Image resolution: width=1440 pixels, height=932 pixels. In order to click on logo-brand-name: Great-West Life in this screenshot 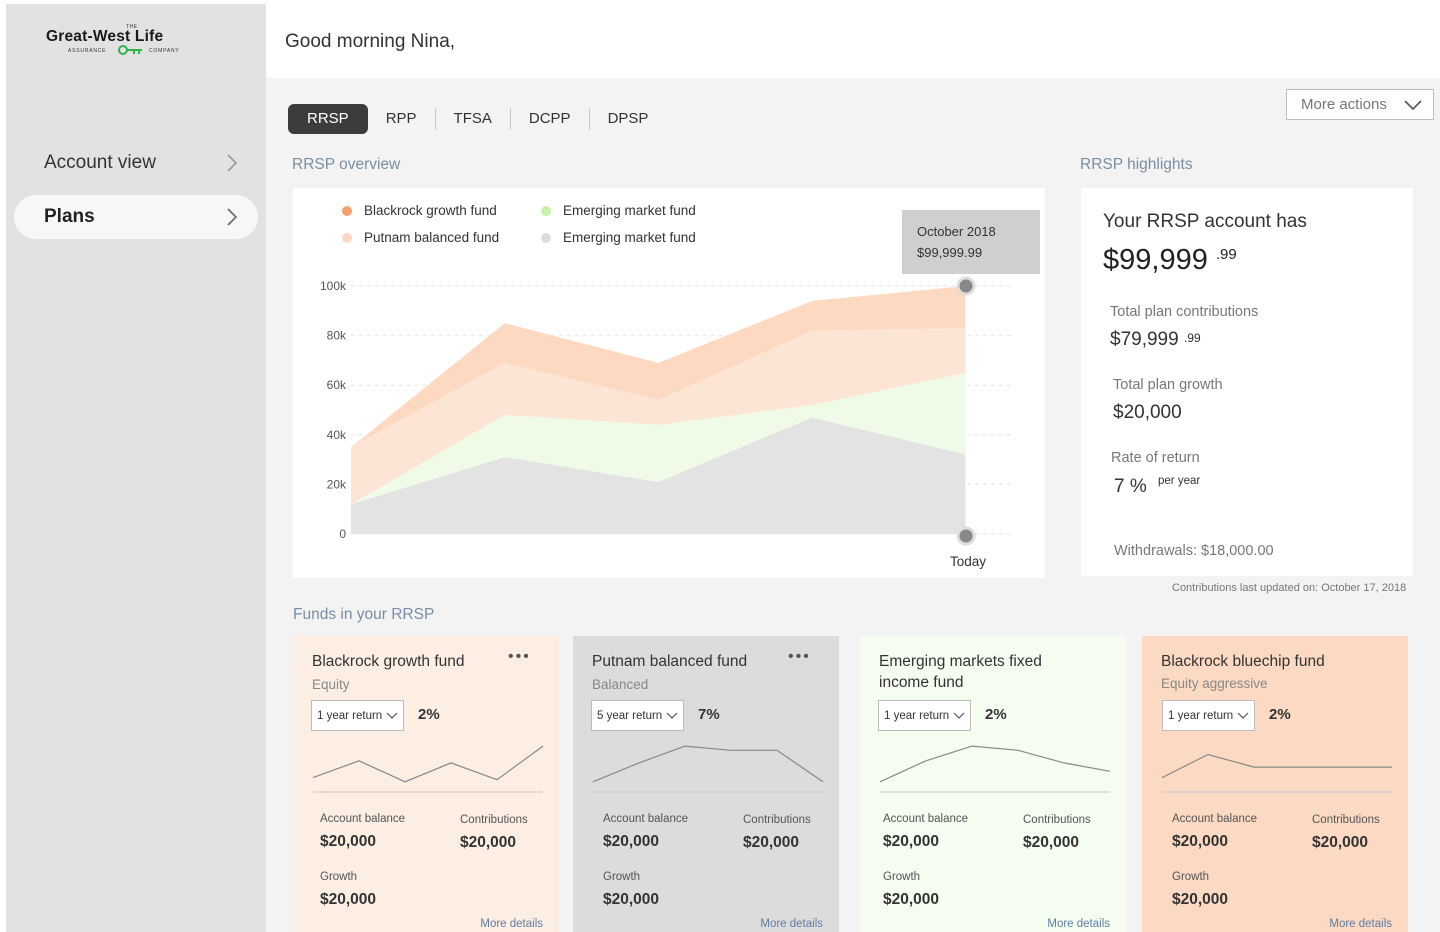, I will do `click(105, 36)`.